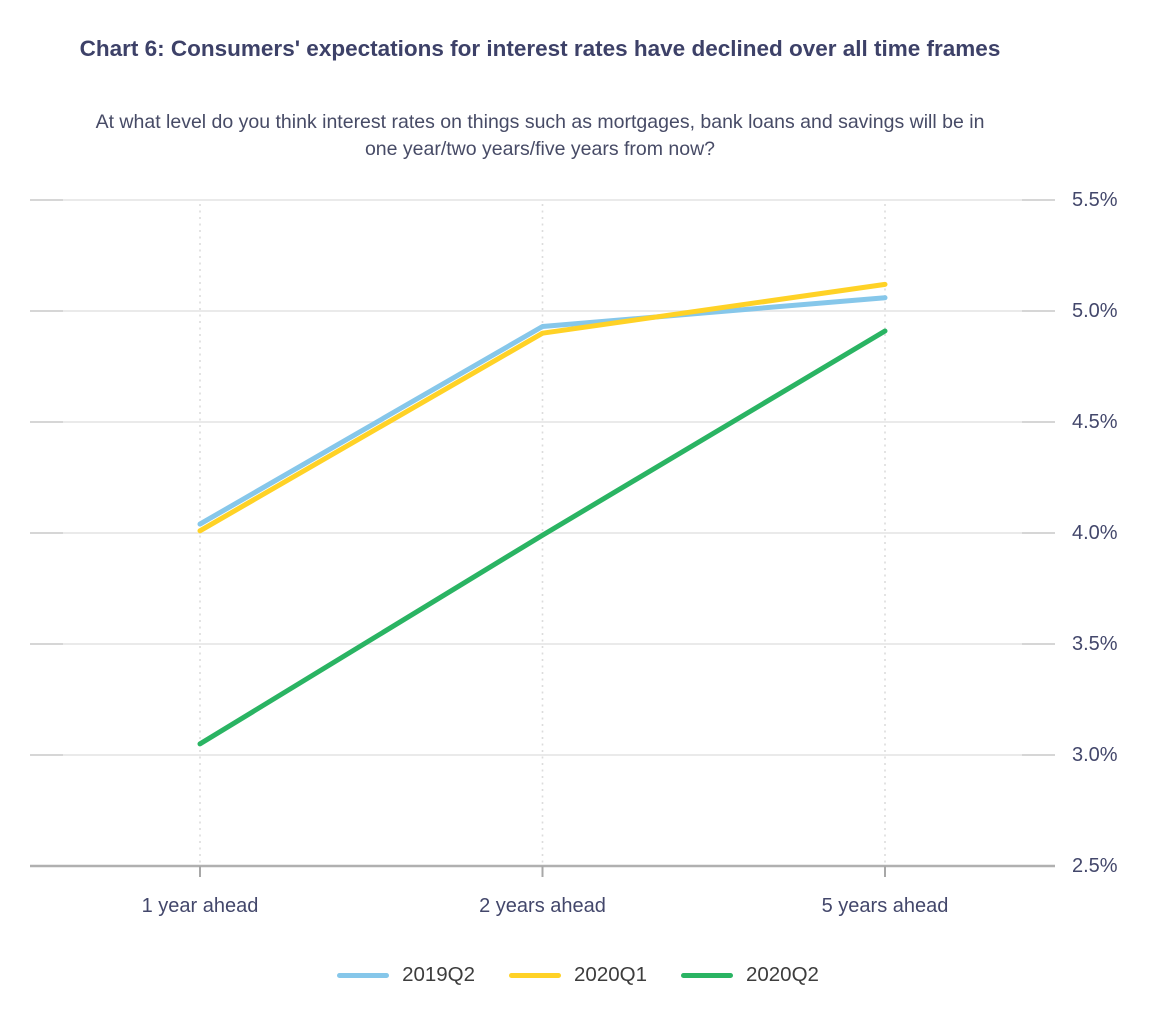 The image size is (1156, 1010). What do you see at coordinates (200, 906) in the screenshot?
I see `x-axis-tick-label: 1 year ahead` at bounding box center [200, 906].